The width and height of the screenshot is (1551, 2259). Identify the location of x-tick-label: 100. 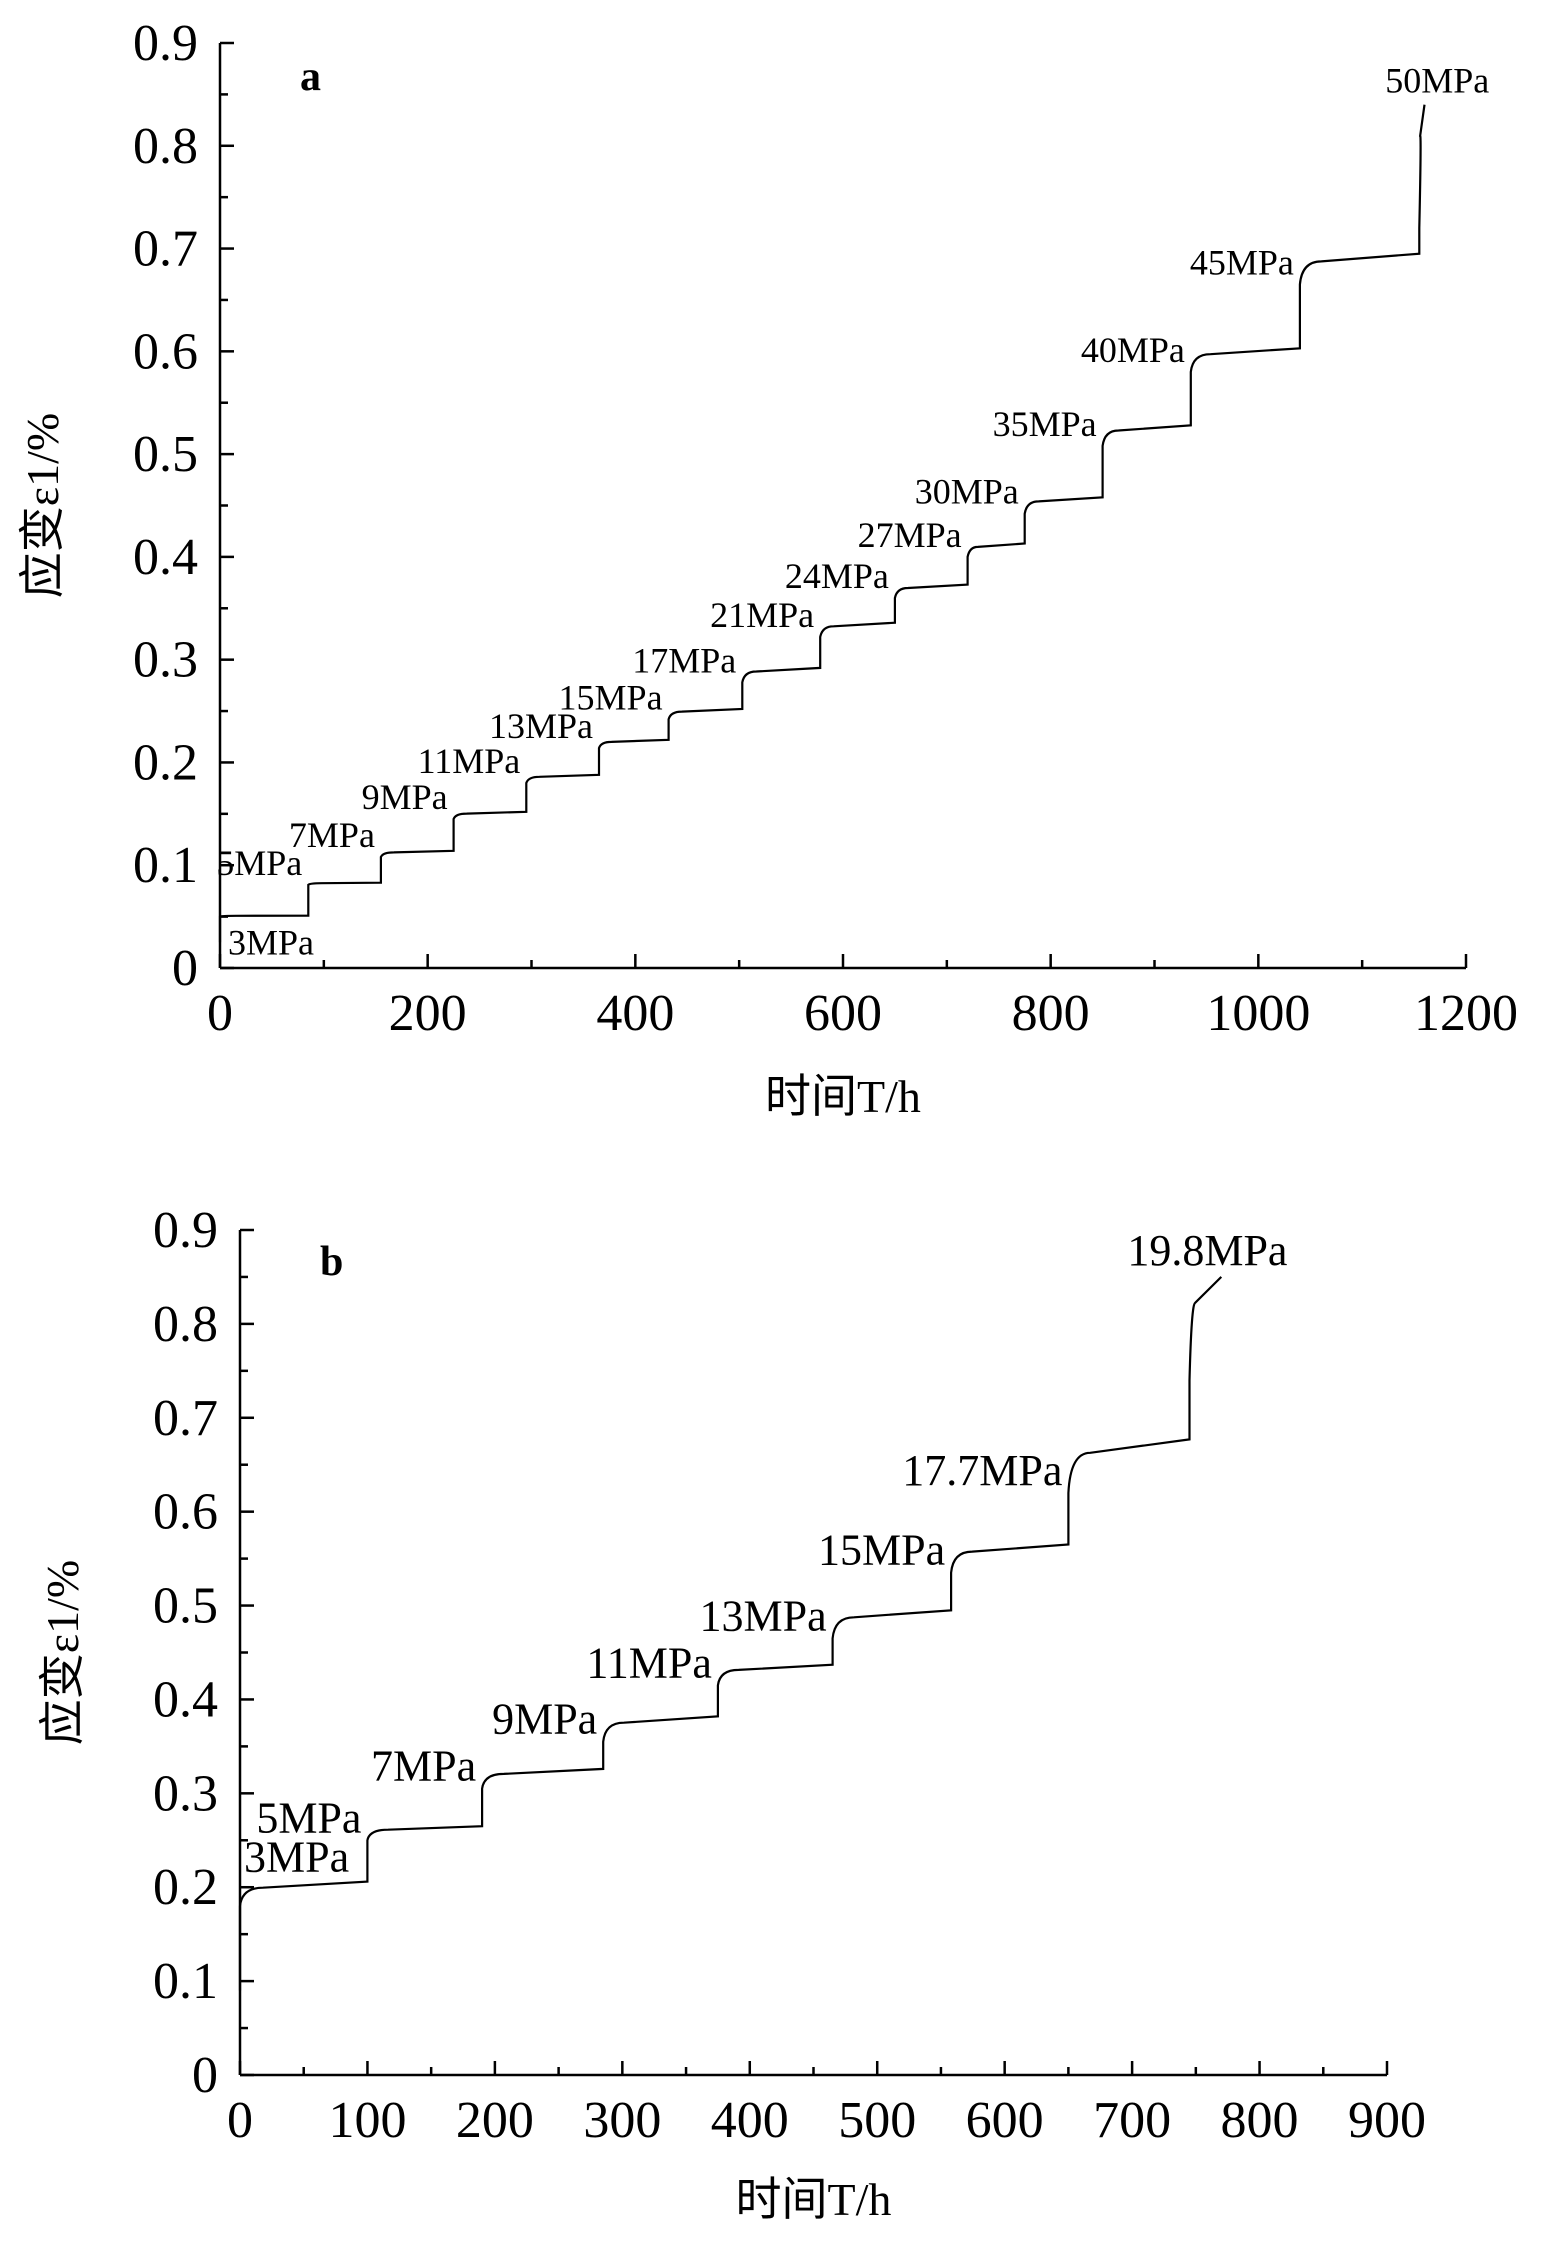
(367, 2120).